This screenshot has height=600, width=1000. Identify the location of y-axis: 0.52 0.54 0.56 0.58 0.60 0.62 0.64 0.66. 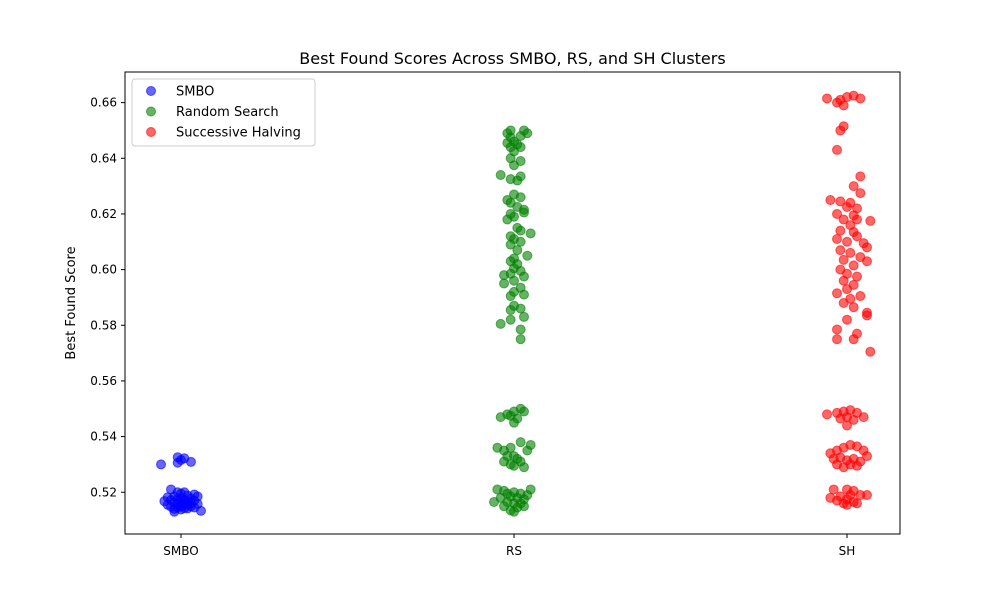
(107, 297).